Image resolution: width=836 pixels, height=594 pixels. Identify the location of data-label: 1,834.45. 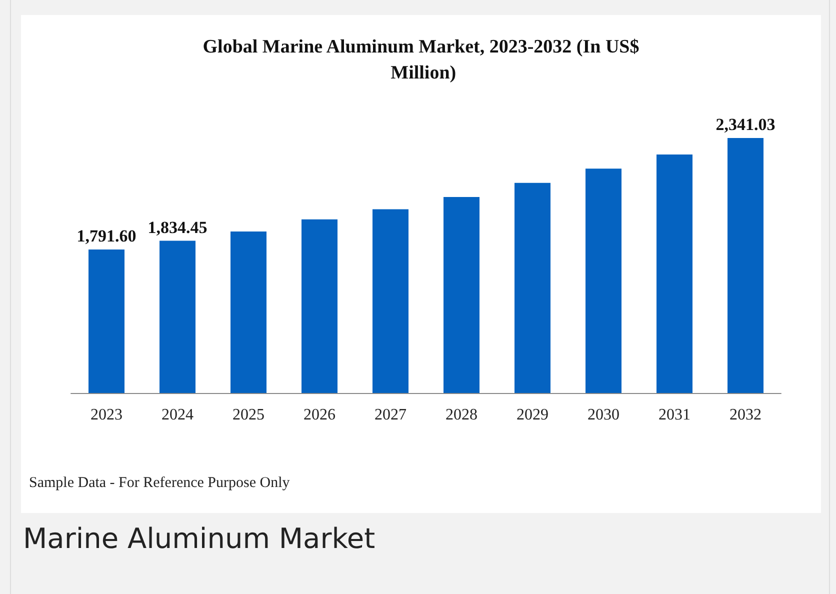
(178, 227).